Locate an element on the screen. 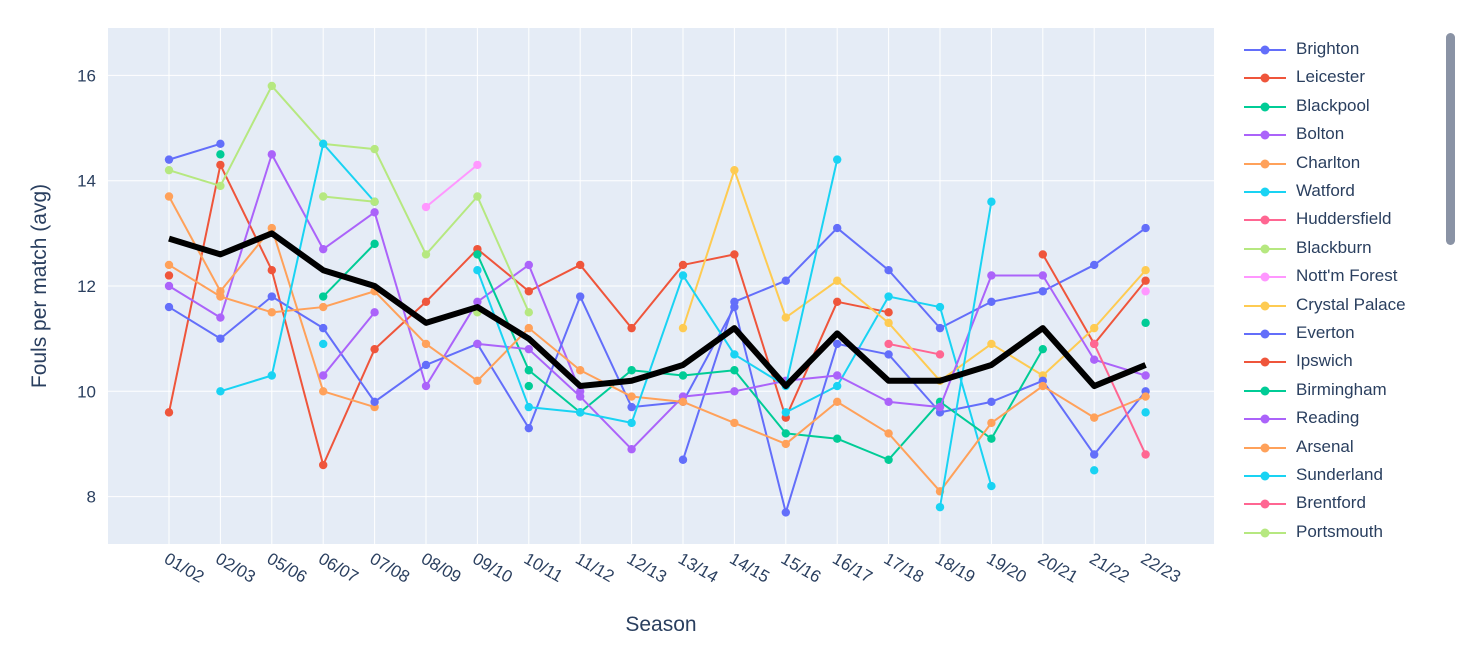 The image size is (1462, 654). legend-item: Leicester is located at coordinates (1336, 76).